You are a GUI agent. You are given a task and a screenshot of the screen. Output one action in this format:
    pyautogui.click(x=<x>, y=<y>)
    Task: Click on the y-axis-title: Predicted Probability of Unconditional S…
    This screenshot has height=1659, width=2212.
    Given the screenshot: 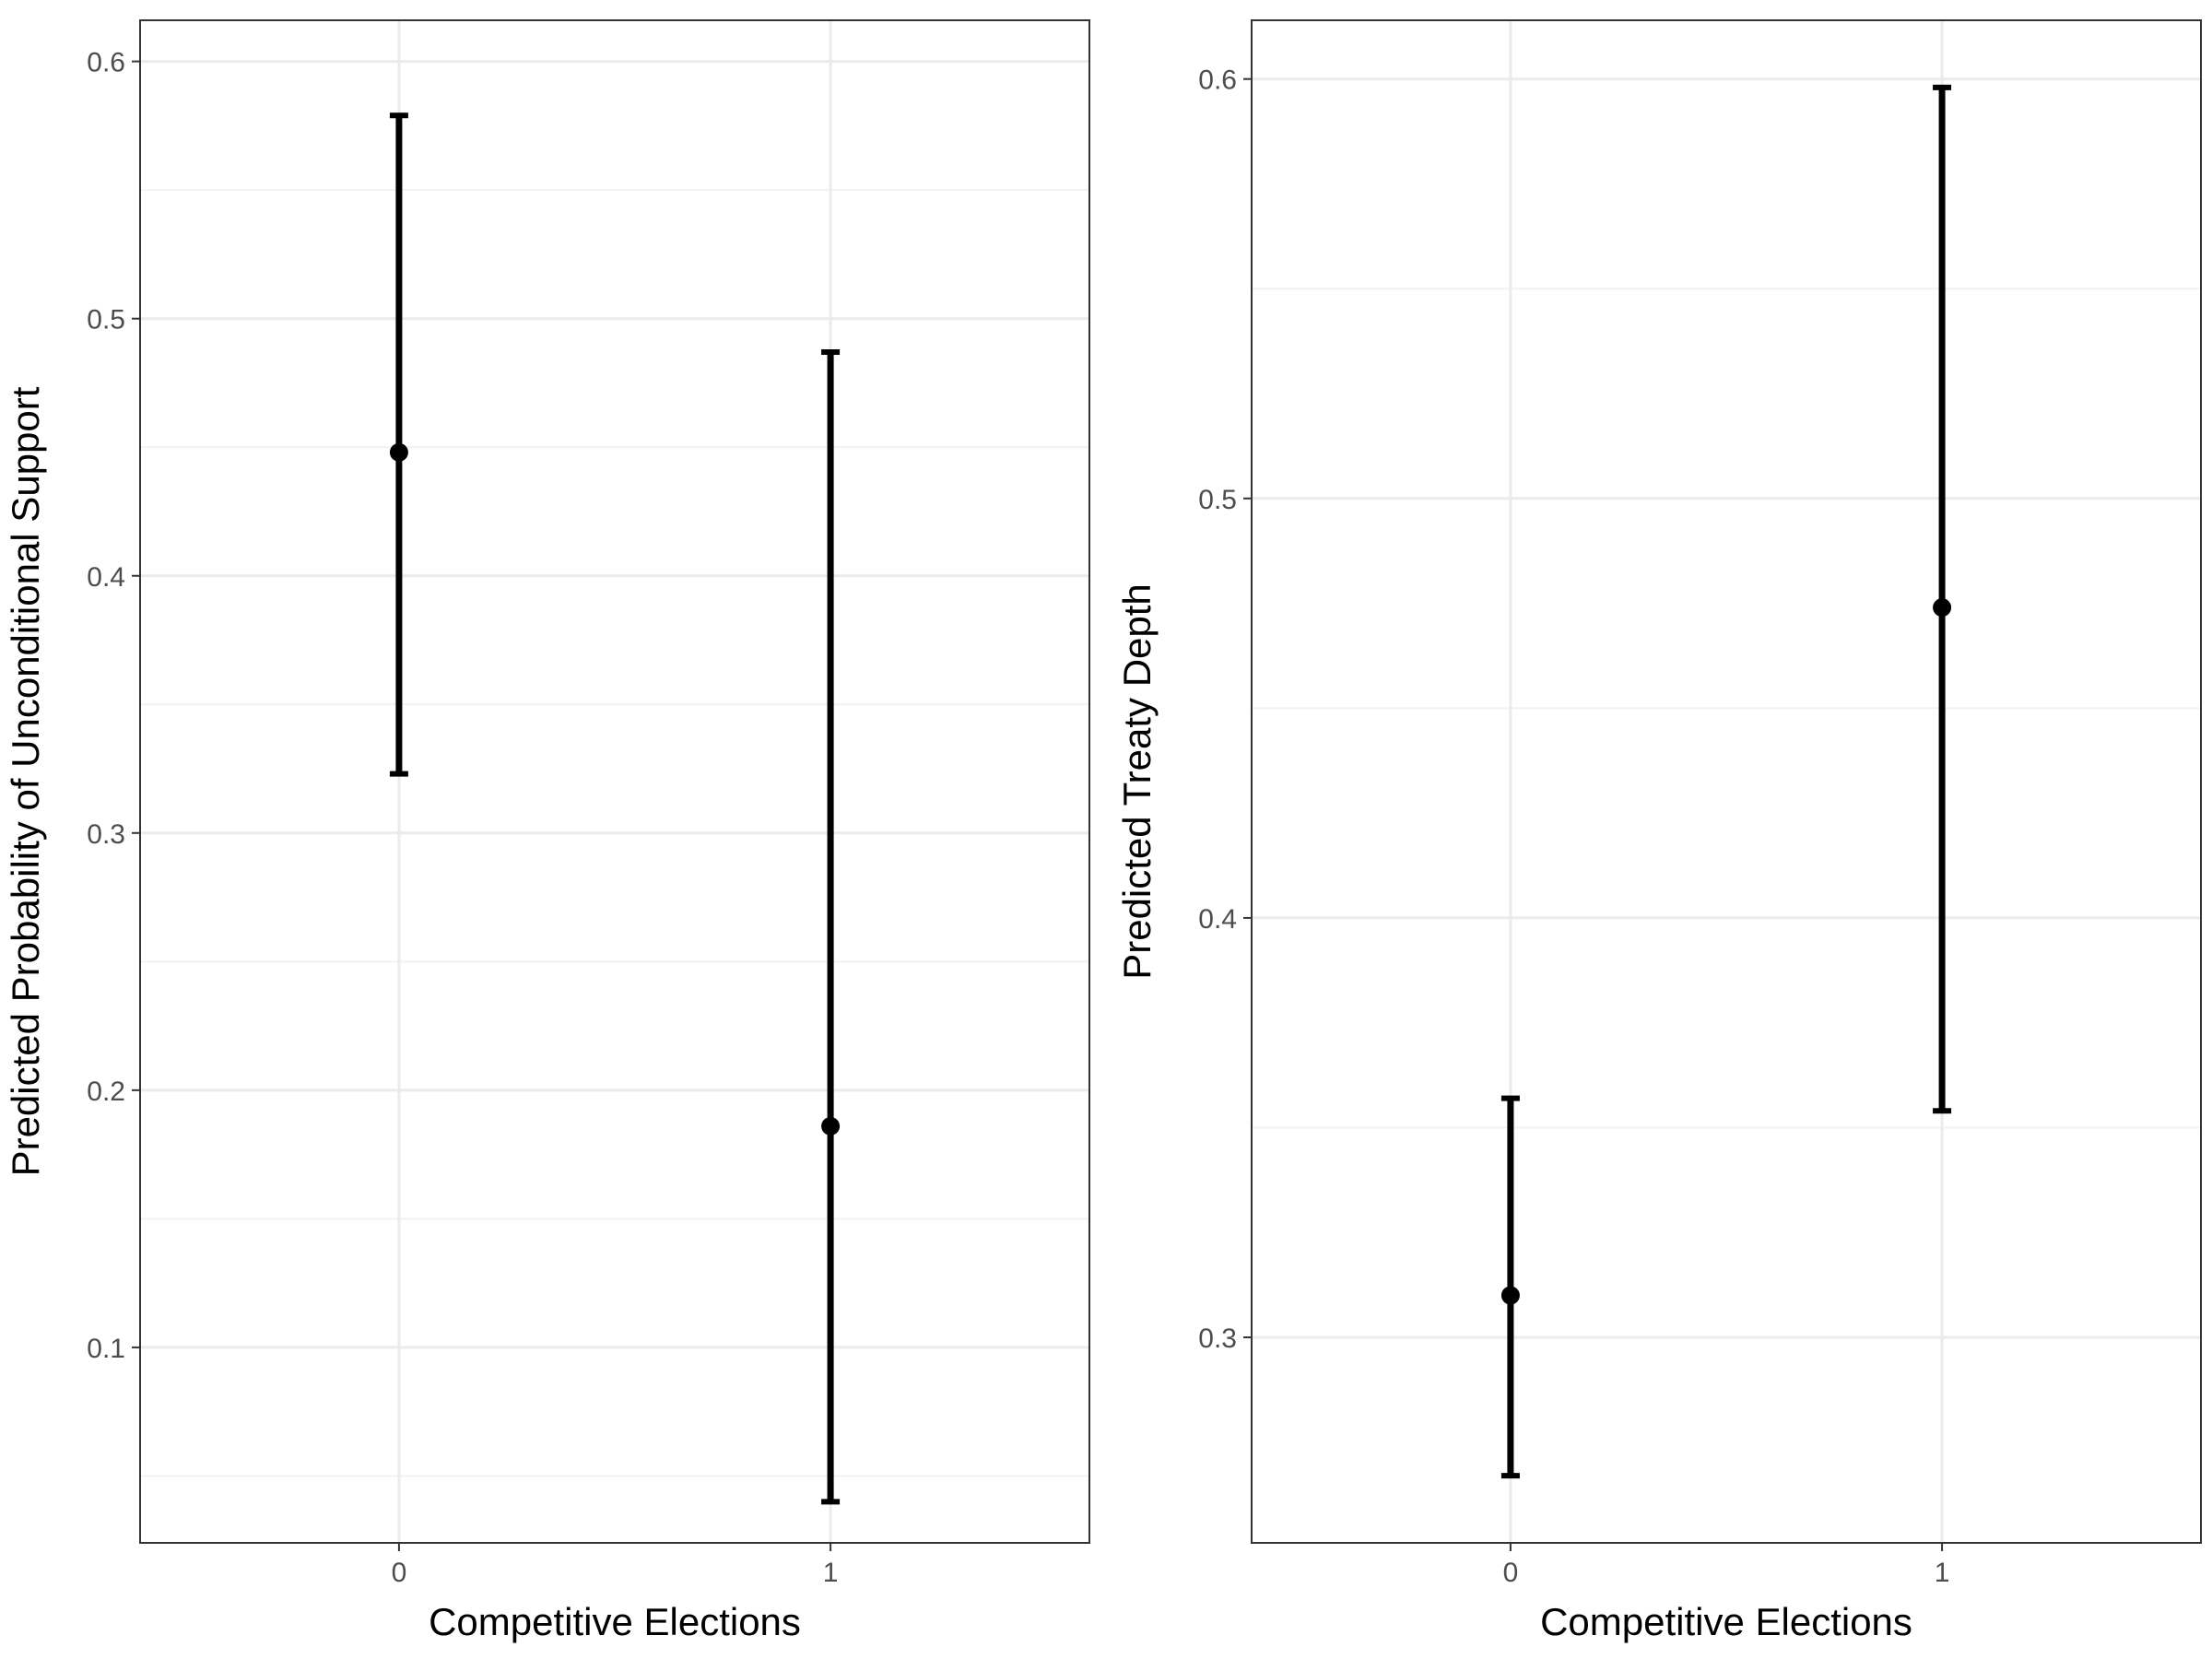 What is the action you would take?
    pyautogui.click(x=25, y=781)
    